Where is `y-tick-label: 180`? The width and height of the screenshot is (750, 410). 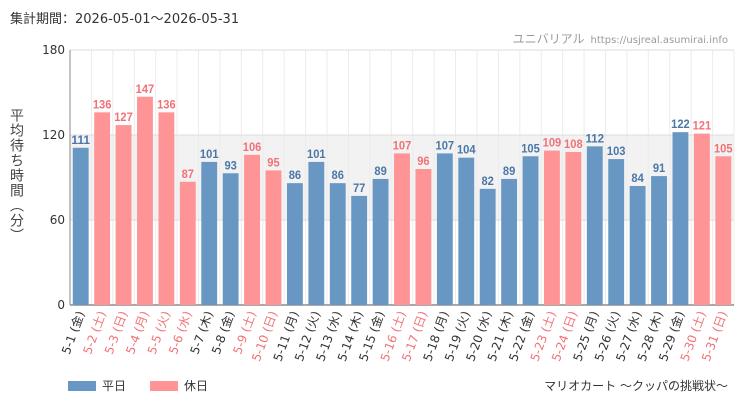
y-tick-label: 180 is located at coordinates (53, 50).